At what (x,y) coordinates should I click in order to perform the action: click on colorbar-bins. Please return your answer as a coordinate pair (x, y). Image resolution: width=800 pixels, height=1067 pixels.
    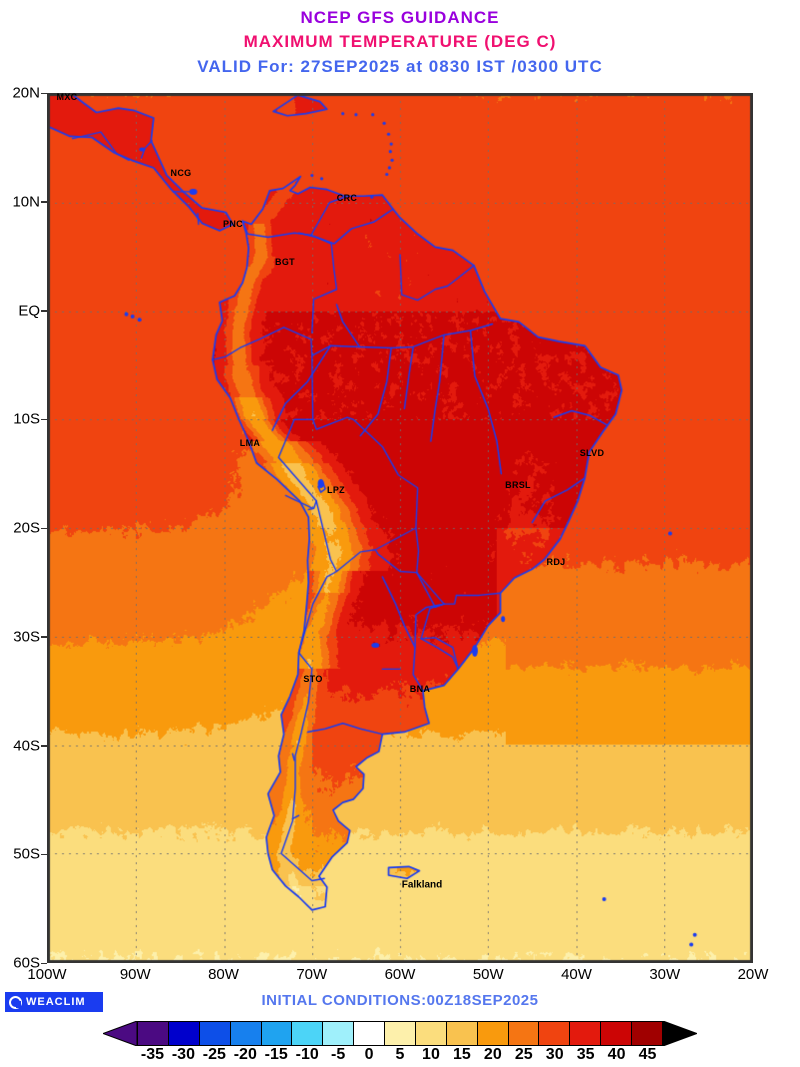
    Looking at the image, I should click on (400, 1033).